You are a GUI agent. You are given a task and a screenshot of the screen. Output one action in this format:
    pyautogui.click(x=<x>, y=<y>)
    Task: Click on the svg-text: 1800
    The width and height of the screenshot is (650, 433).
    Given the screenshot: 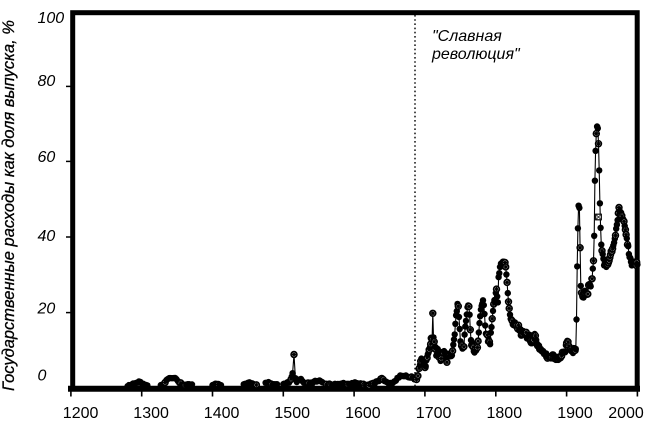 What is the action you would take?
    pyautogui.click(x=505, y=413)
    